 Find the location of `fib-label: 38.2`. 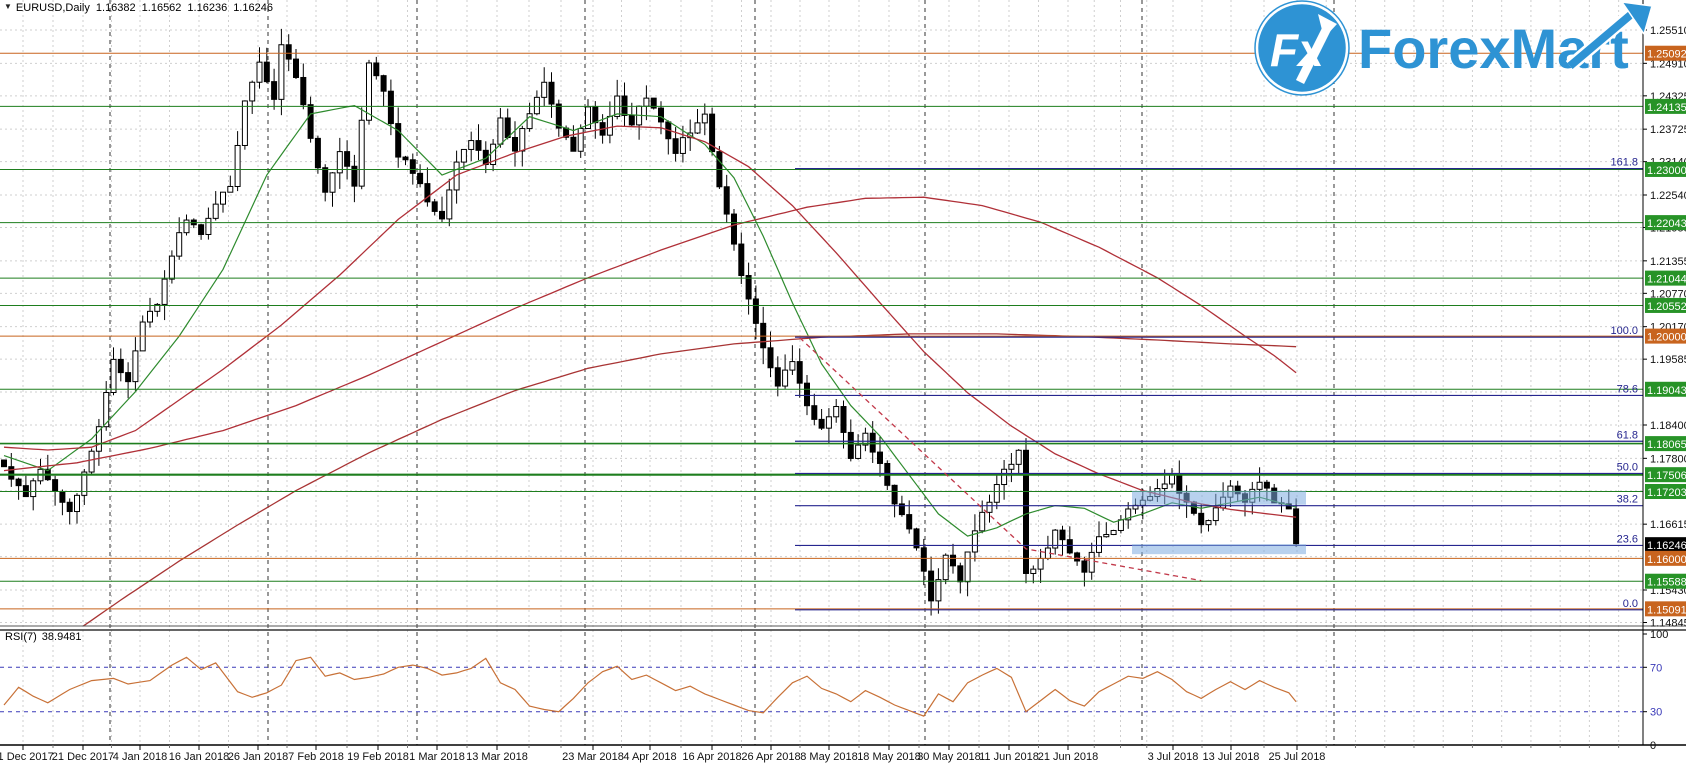

fib-label: 38.2 is located at coordinates (1627, 500).